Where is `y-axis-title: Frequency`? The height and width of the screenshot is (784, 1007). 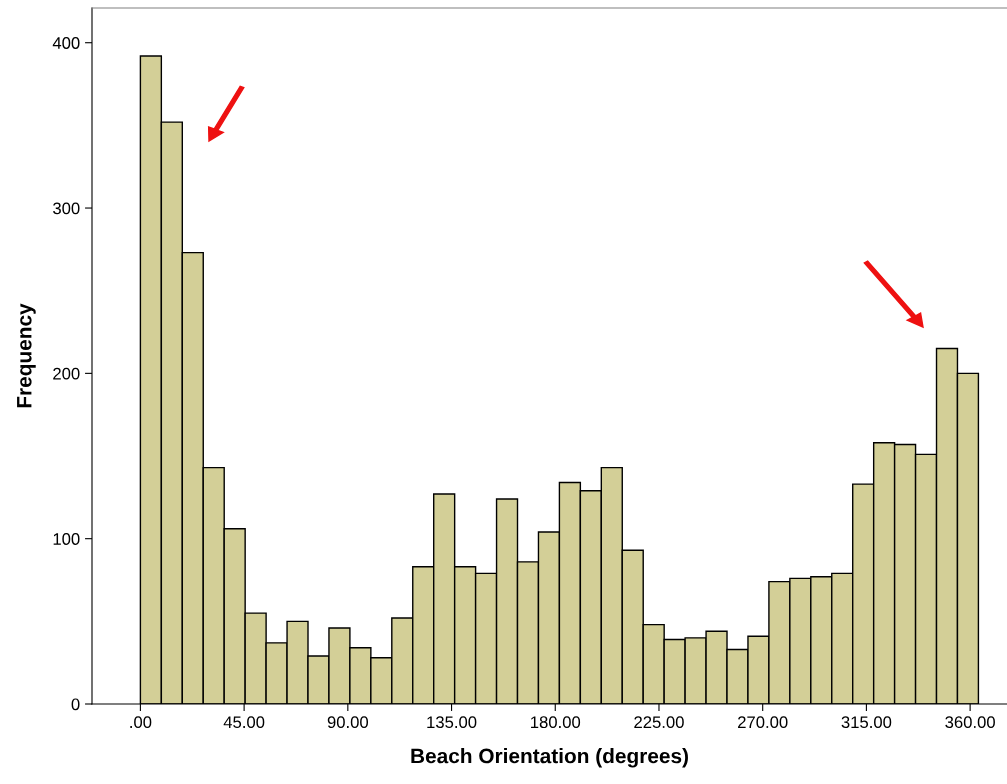 y-axis-title: Frequency is located at coordinates (26, 355).